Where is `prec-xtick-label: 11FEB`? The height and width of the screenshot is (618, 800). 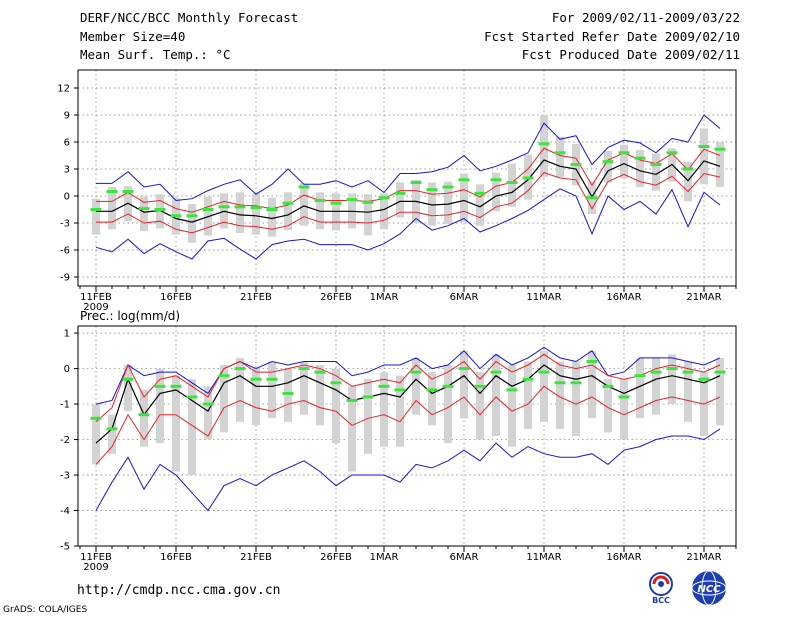
prec-xtick-label: 11FEB is located at coordinates (96, 557).